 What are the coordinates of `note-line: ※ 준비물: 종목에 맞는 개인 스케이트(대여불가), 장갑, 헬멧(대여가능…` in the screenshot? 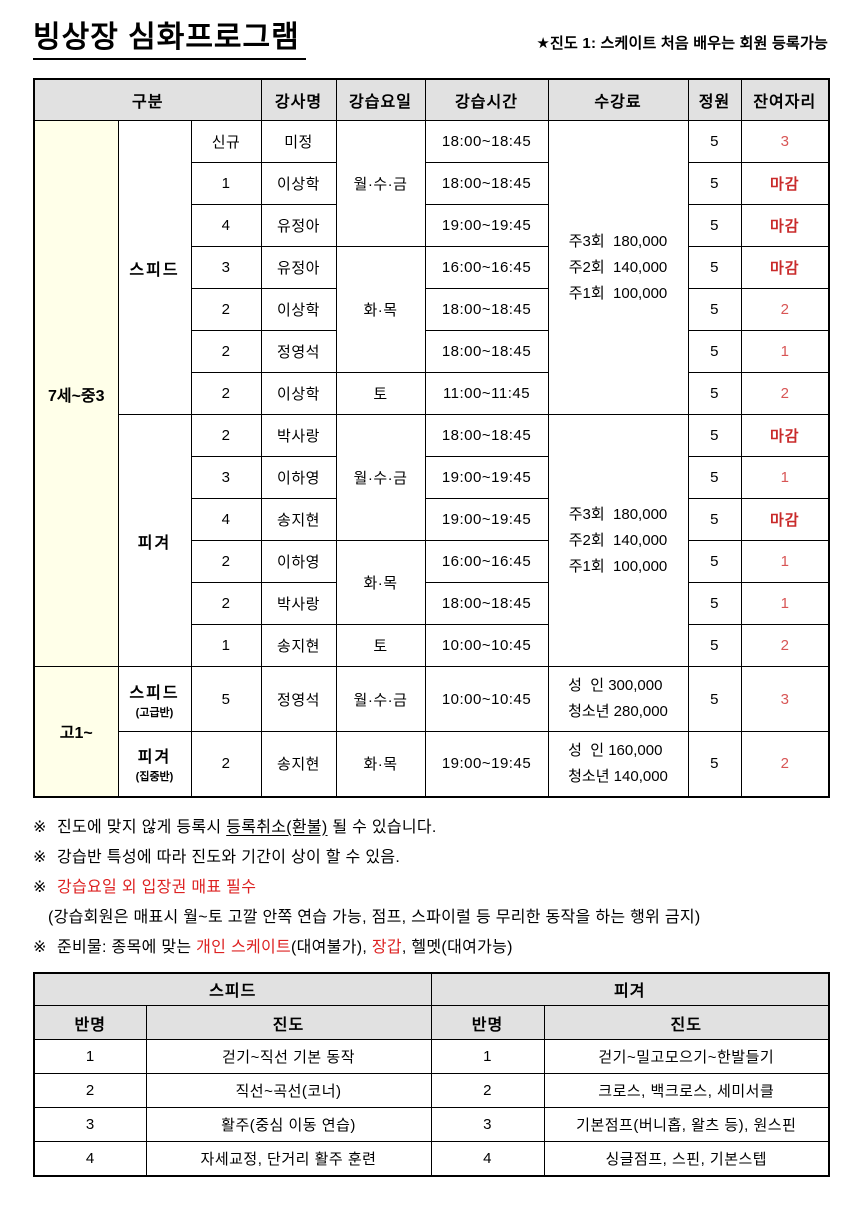 It's located at (430, 948).